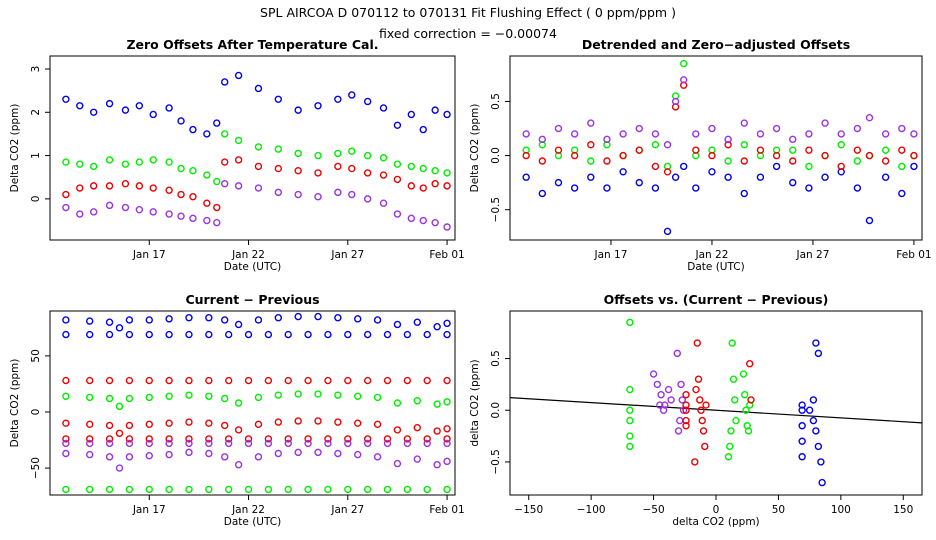 The image size is (936, 540). What do you see at coordinates (475, 402) in the screenshot?
I see `y-axis-label: delta CO2 (ppm)` at bounding box center [475, 402].